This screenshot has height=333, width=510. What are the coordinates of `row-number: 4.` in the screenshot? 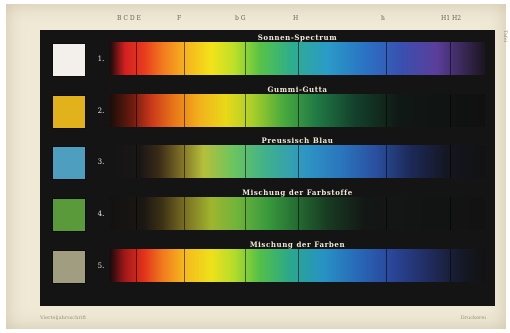 It's located at (101, 214).